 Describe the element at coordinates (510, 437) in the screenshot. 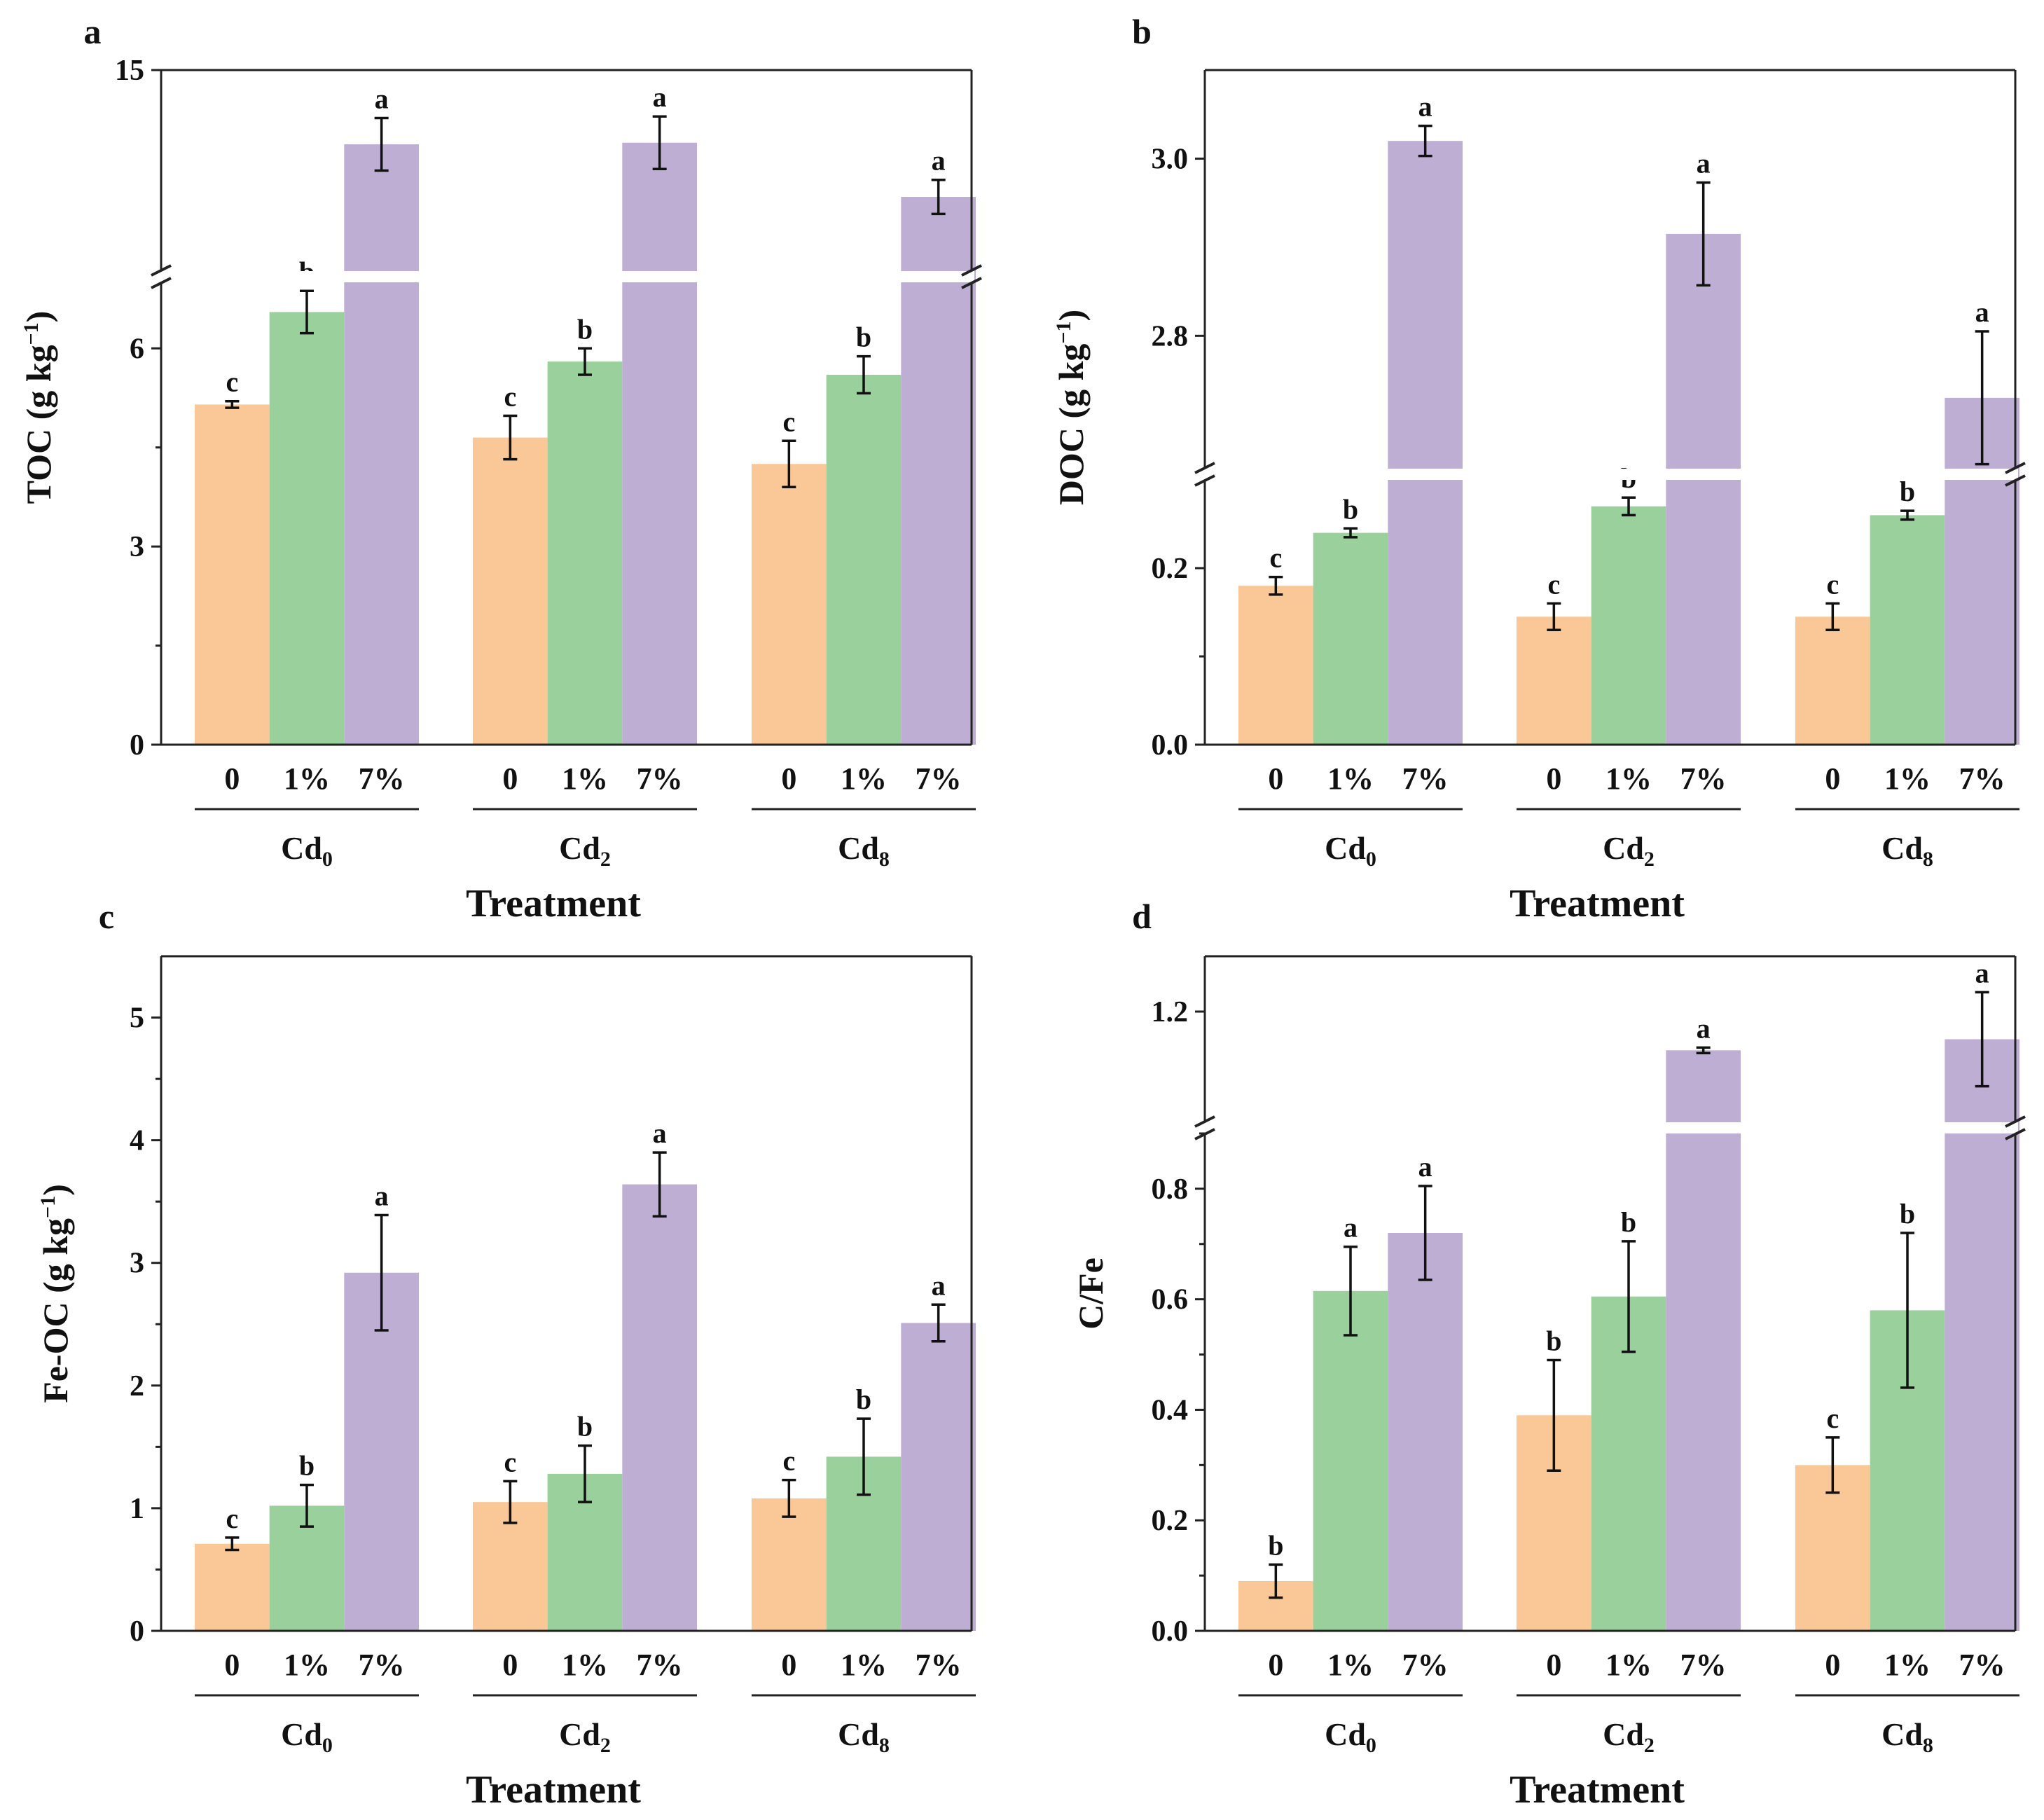

I see `error-bar-a-g1-s0` at that location.